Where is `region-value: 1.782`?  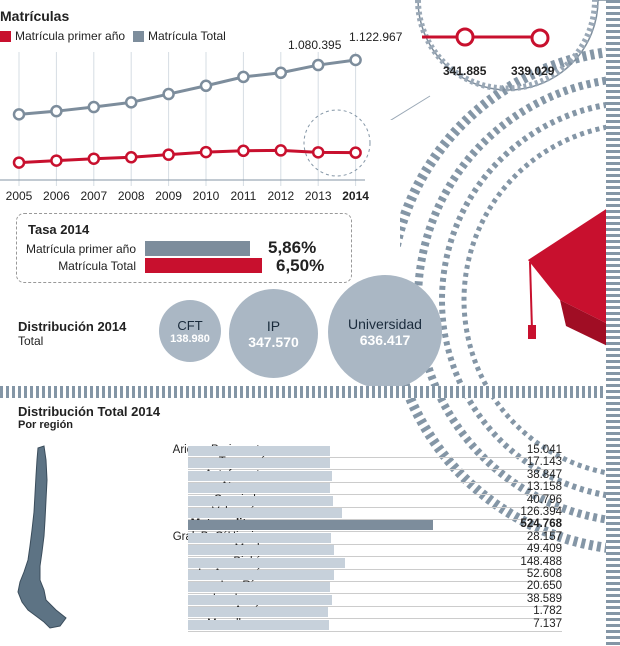
region-value: 1.782 is located at coordinates (547, 611).